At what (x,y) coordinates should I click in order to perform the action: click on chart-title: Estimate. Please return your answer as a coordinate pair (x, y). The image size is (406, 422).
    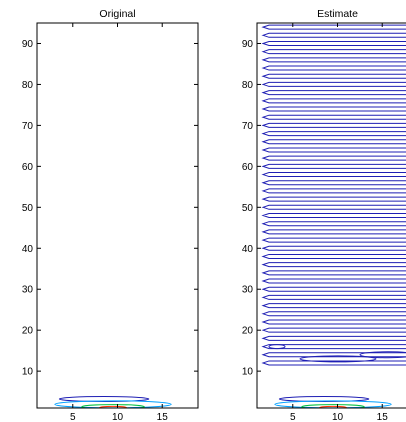
    Looking at the image, I should click on (337, 14).